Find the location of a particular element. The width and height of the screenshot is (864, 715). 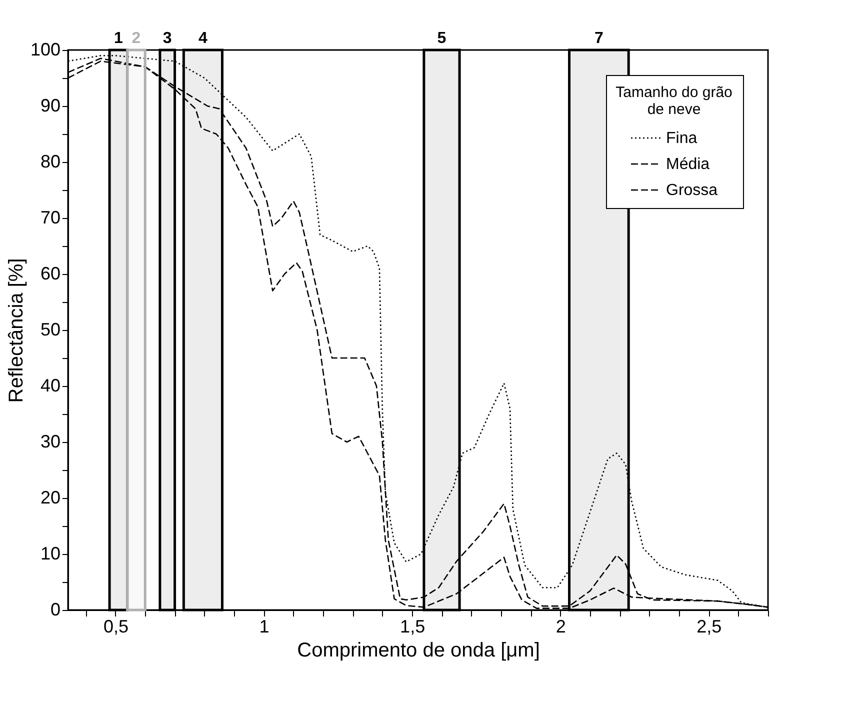

y-tick-label: 100 is located at coordinates (45, 50).